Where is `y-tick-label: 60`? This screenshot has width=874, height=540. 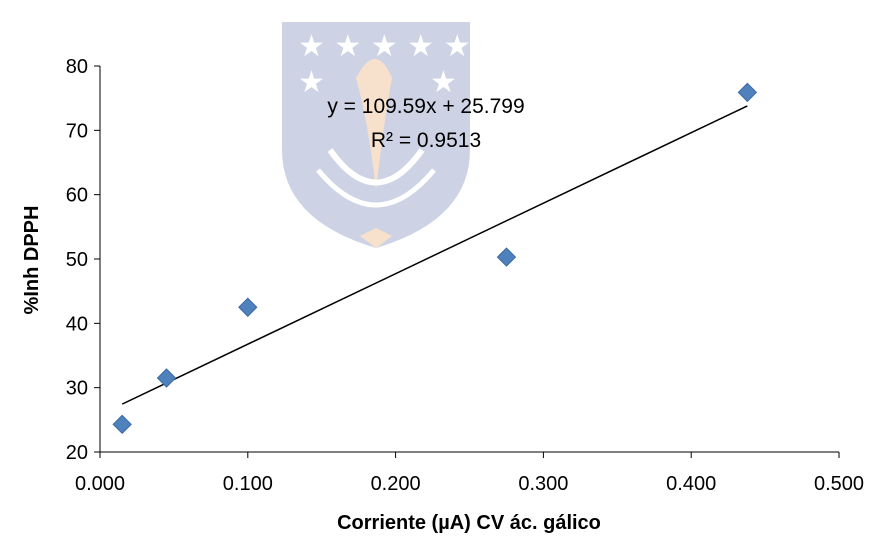
y-tick-label: 60 is located at coordinates (77, 196).